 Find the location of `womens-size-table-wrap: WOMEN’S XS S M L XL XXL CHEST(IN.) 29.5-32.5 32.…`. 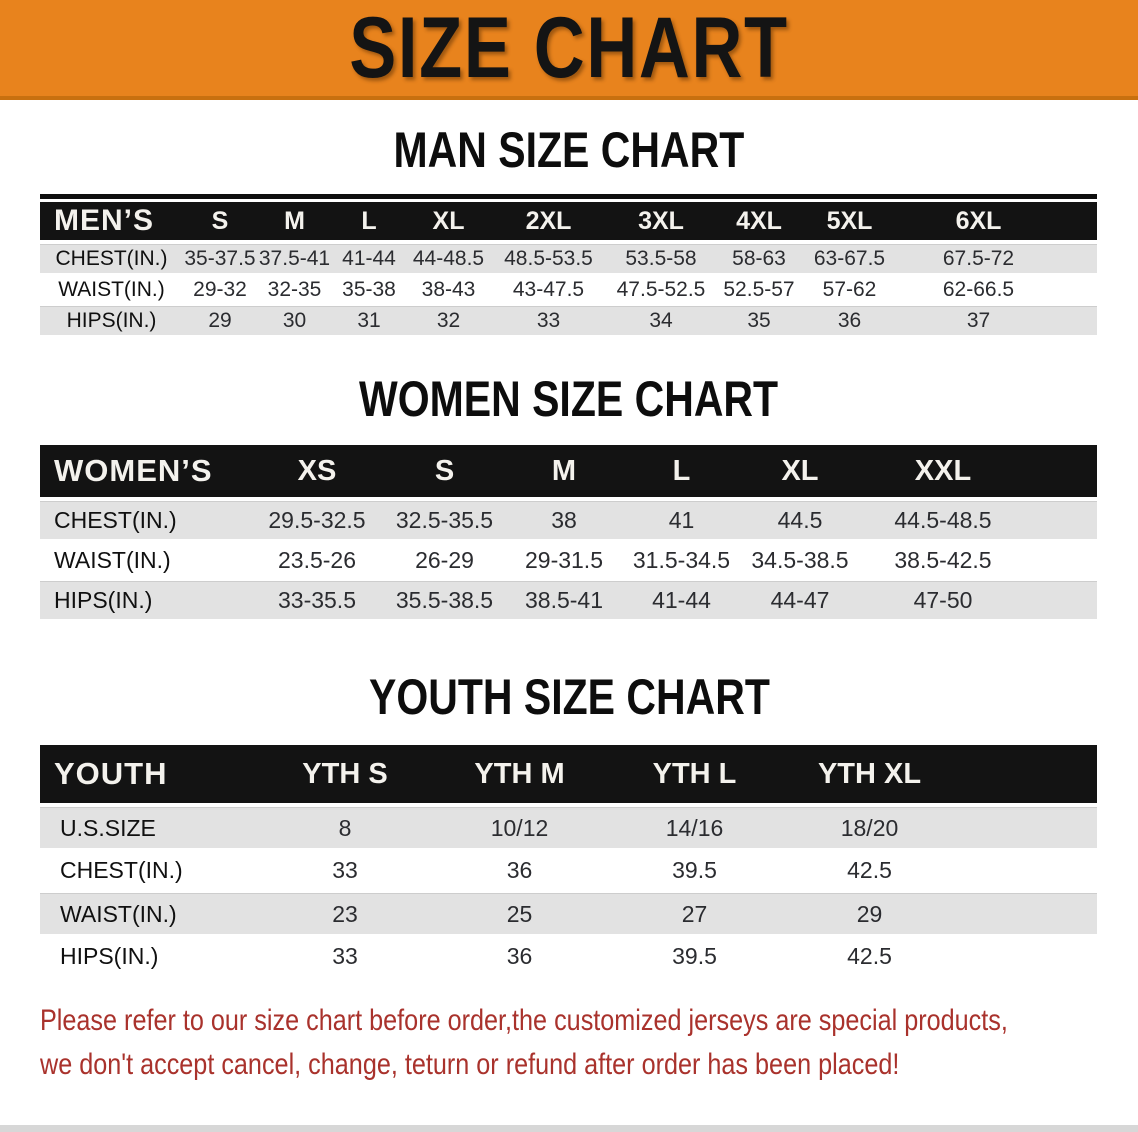

womens-size-table-wrap: WOMEN’S XS S M L XL XXL CHEST(IN.) 29.5-32.5 32.… is located at coordinates (568, 533).